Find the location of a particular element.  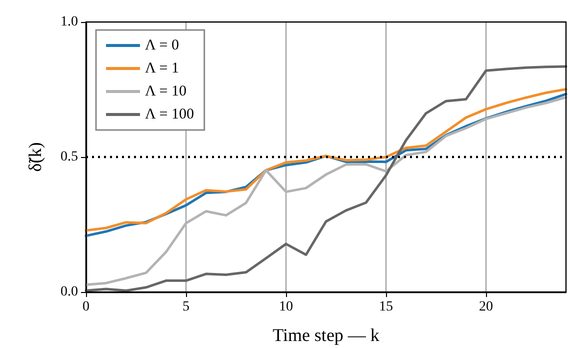

x-tick-label: 0 is located at coordinates (86, 307).